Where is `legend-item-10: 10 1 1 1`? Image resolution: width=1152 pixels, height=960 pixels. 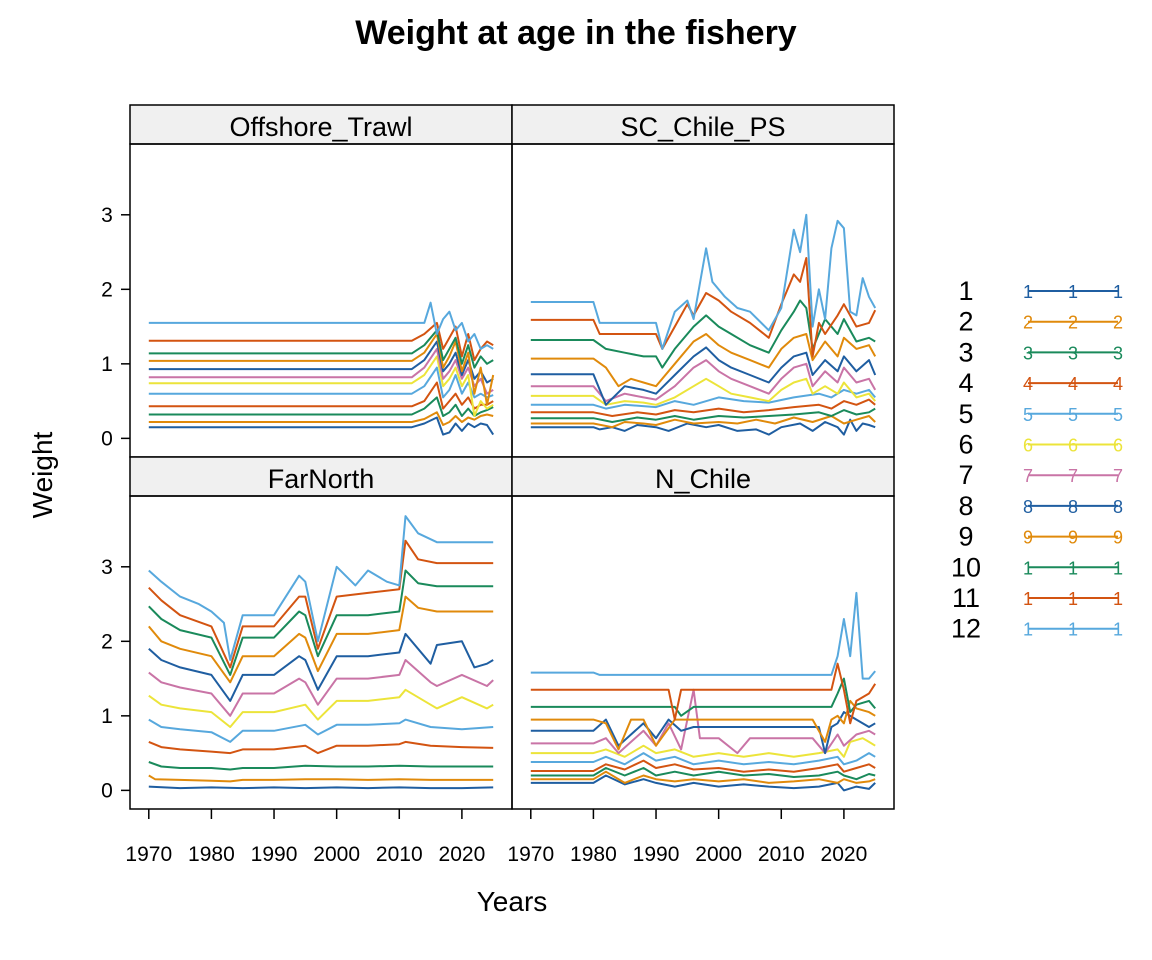 legend-item-10: 10 1 1 1 is located at coordinates (1037, 567).